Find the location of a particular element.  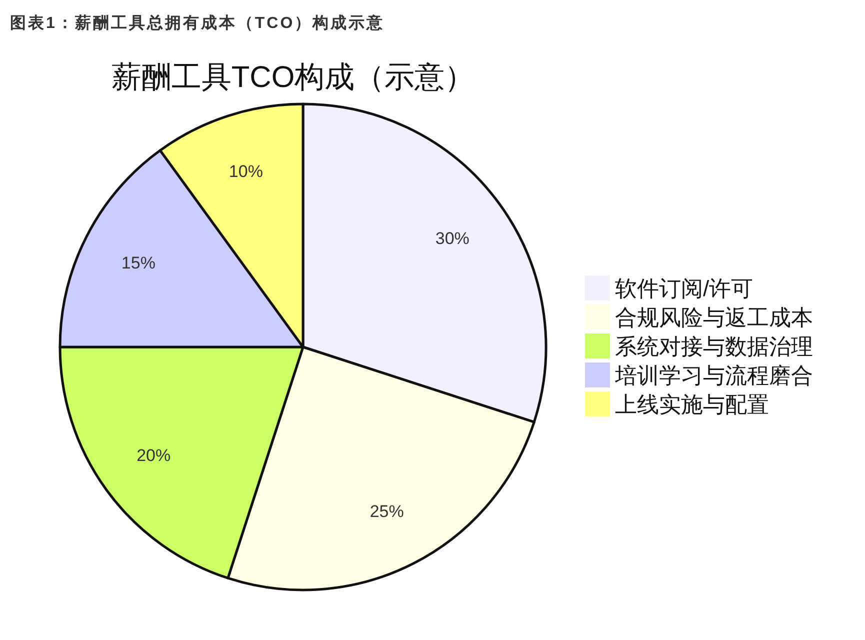

legend-label: 软件订阅/许可 is located at coordinates (684, 288).